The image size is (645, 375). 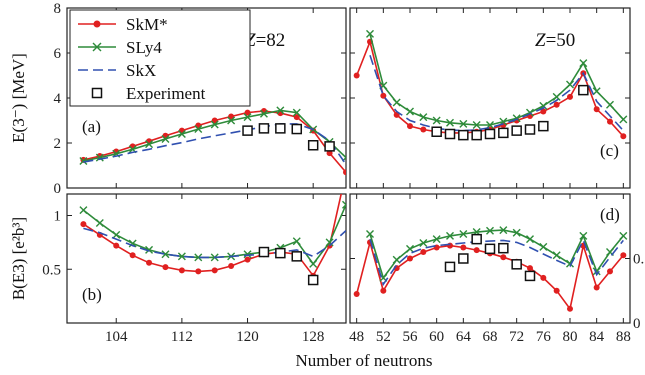 What do you see at coordinates (637, 324) in the screenshot?
I see `right-y-tick-label: 0` at bounding box center [637, 324].